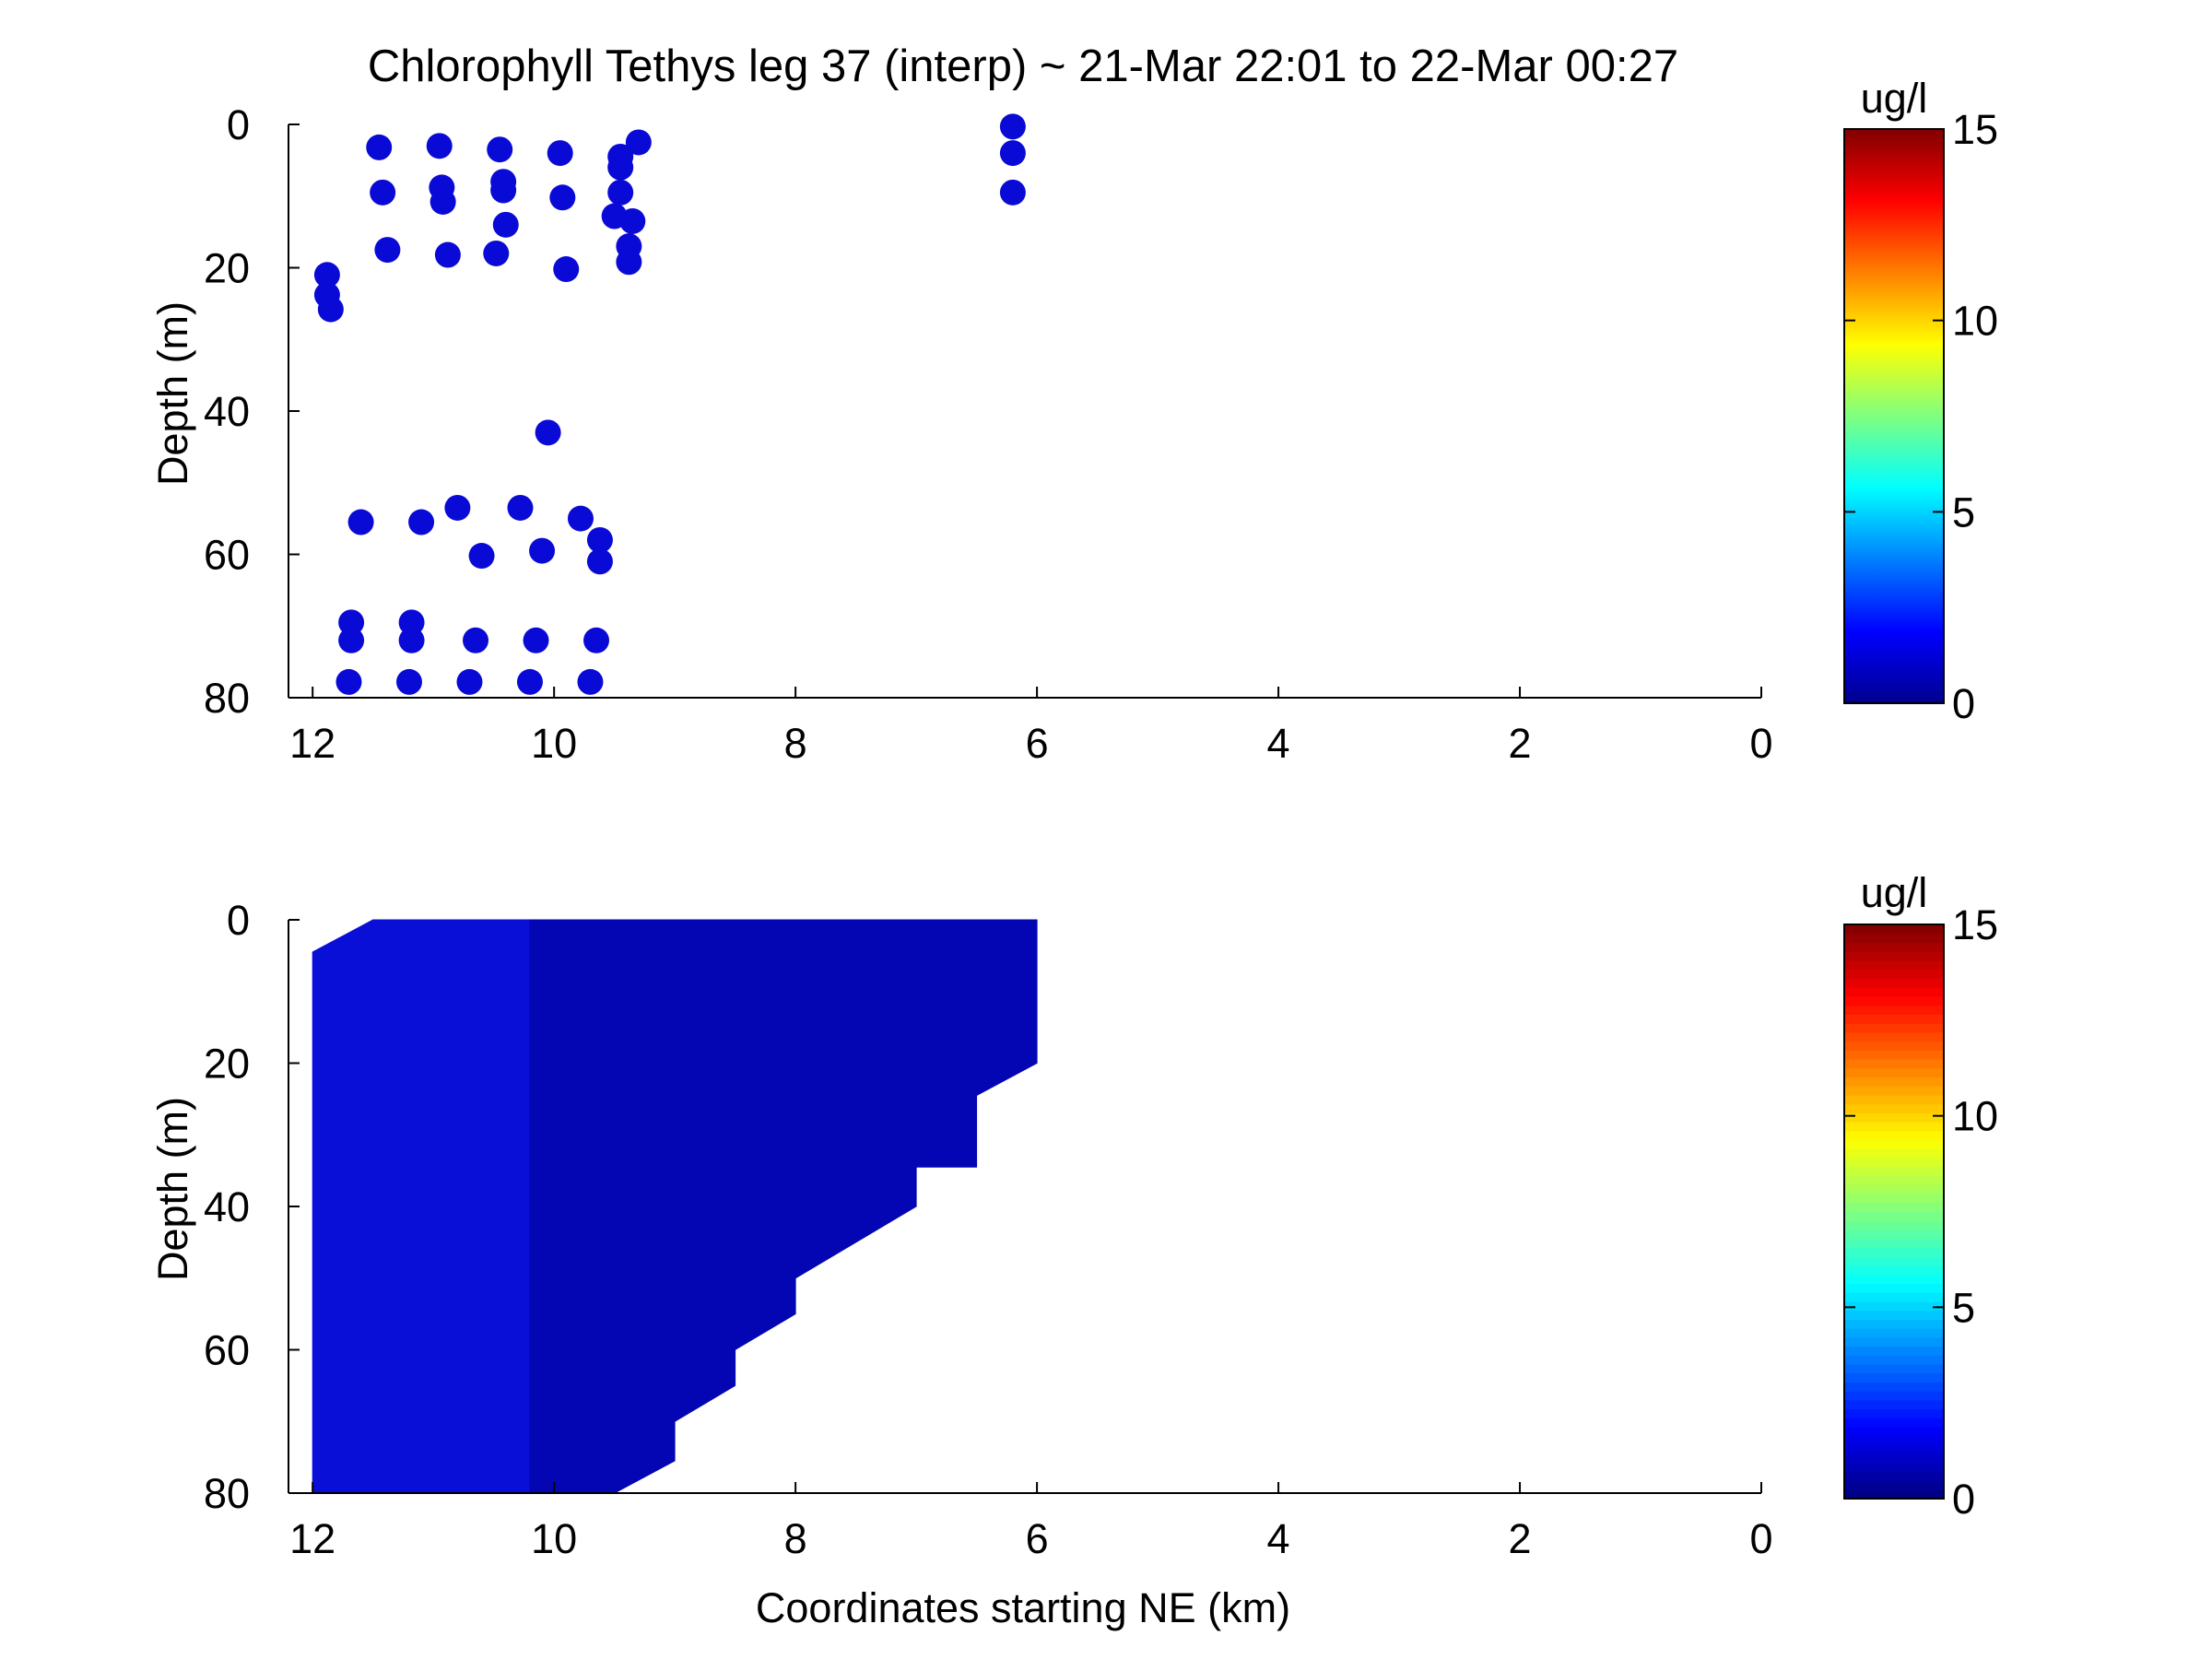 This screenshot has width=2212, height=1659. I want to click on x-tick-label: 10, so click(554, 1538).